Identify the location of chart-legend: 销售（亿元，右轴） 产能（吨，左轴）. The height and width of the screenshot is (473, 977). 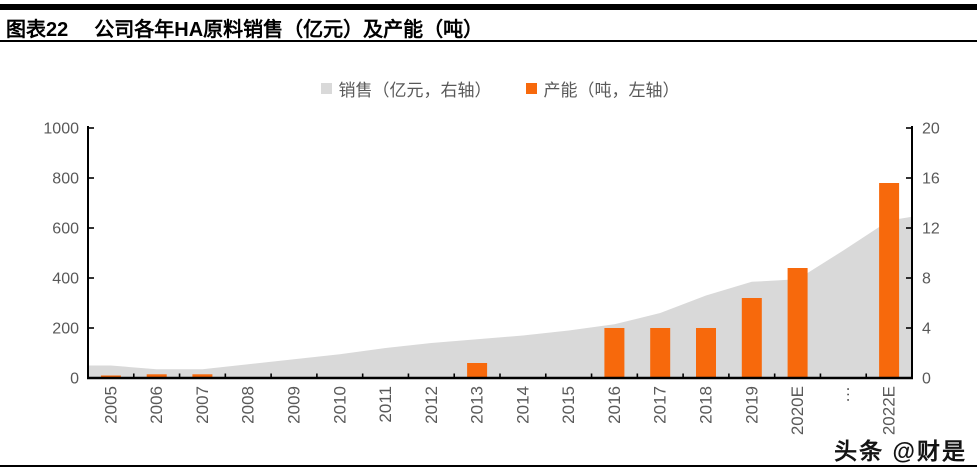
(500, 88).